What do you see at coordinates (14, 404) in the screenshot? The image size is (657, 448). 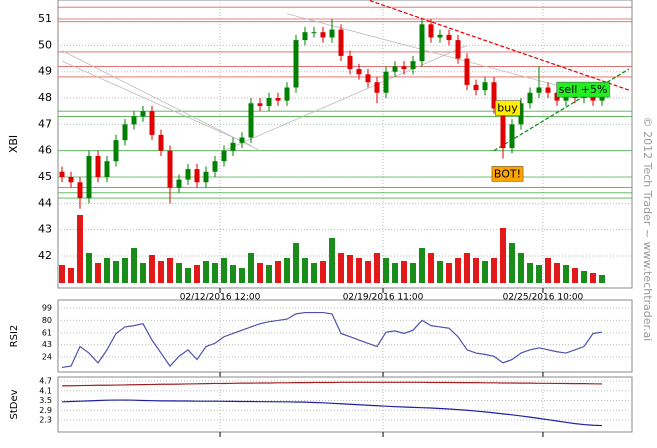 I see `y-axis-label: StDev` at bounding box center [14, 404].